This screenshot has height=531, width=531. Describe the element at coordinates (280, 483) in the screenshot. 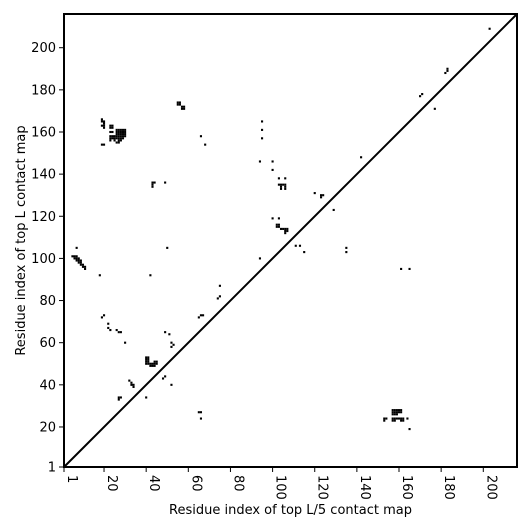

I see `x-axis-ticks: 1 20 40 60 80 100 120 140 160 180 200` at that location.